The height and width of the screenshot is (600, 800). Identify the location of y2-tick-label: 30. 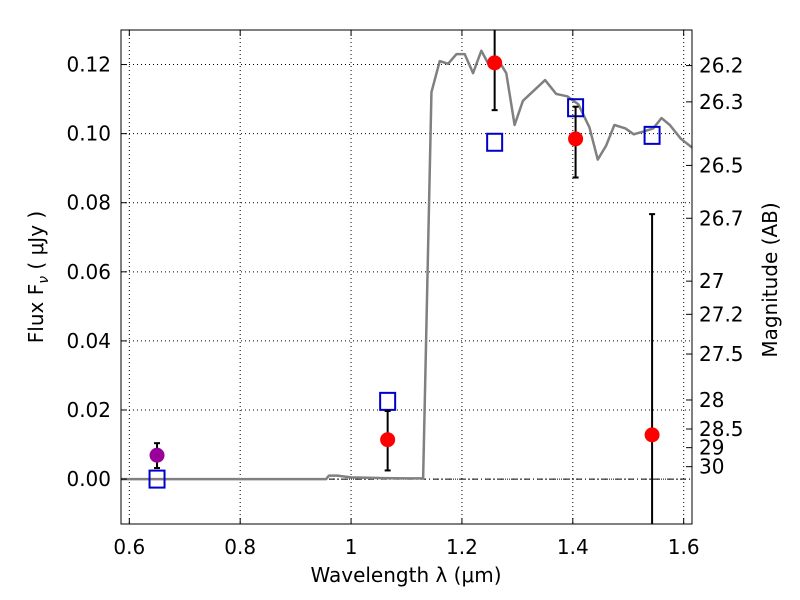
(711, 467).